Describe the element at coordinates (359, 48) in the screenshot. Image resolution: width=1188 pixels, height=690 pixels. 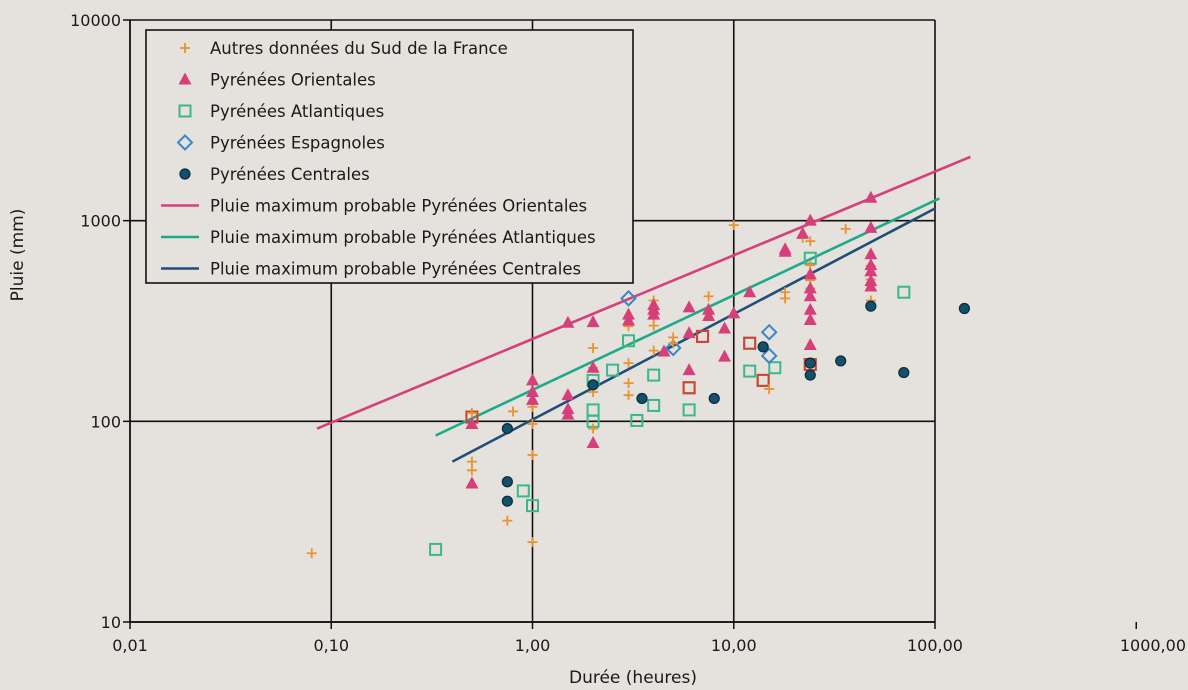
I see `legend-label: Autres données du Sud de la France` at that location.